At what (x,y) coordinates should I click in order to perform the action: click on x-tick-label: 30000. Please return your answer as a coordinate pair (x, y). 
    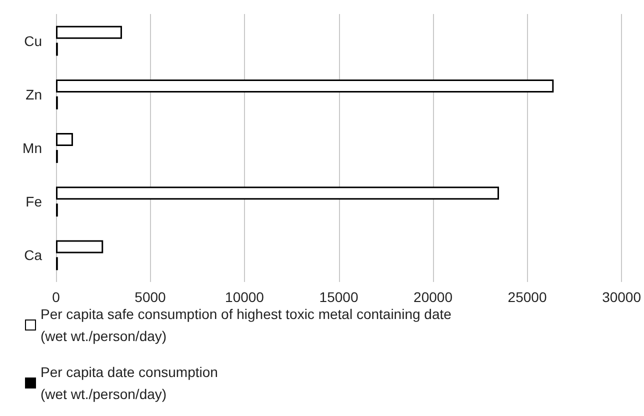
    Looking at the image, I should click on (622, 297).